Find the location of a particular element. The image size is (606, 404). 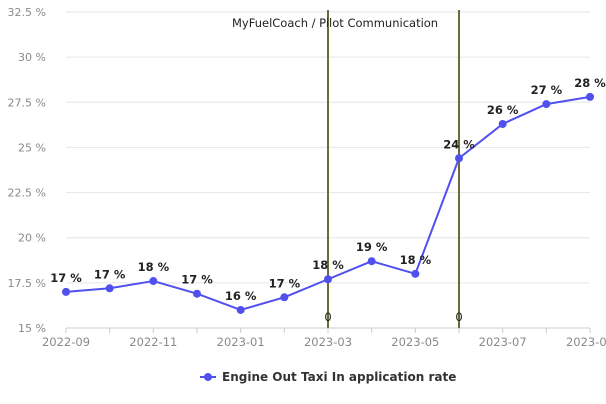

annotation-text: MyFuelCoach / Pilot Communication is located at coordinates (335, 23).